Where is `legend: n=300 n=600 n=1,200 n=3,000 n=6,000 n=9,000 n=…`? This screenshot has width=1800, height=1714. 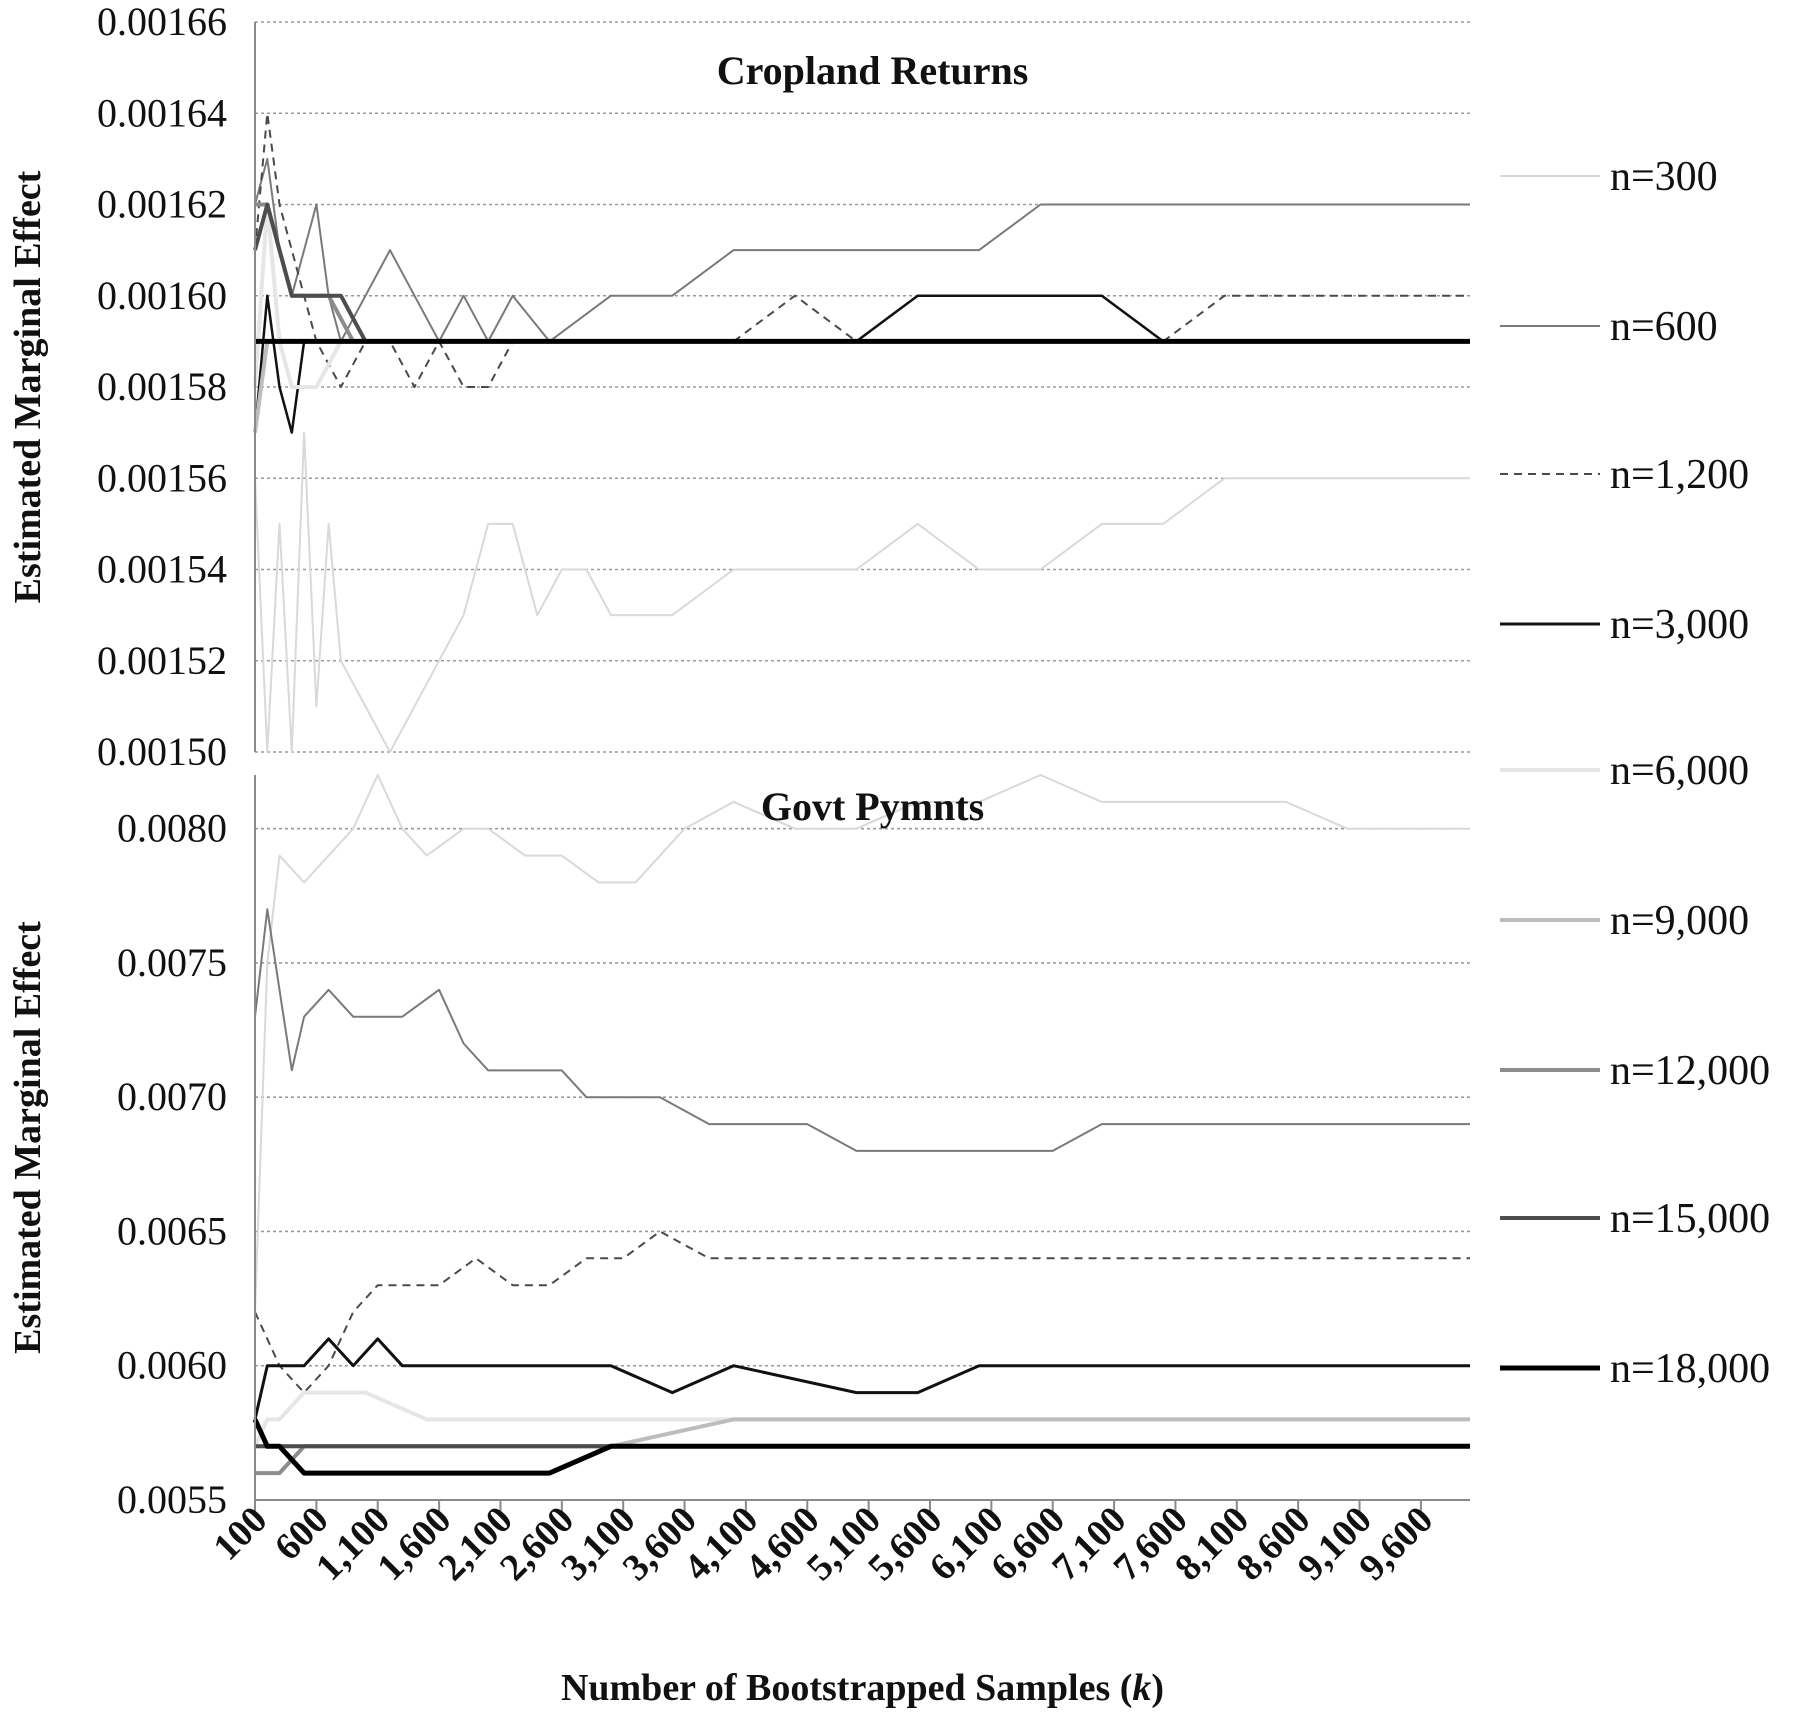
legend: n=300 n=600 n=1,200 n=3,000 n=6,000 n=9,000 n=… is located at coordinates (1635, 773).